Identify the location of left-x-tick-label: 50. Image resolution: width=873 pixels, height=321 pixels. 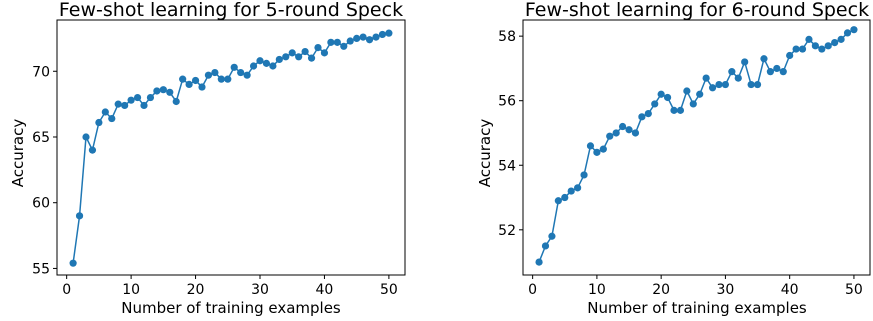
(389, 290).